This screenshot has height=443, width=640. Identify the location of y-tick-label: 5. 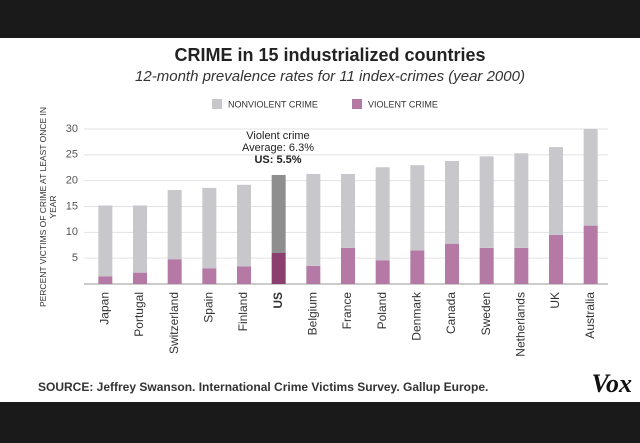
(75, 258).